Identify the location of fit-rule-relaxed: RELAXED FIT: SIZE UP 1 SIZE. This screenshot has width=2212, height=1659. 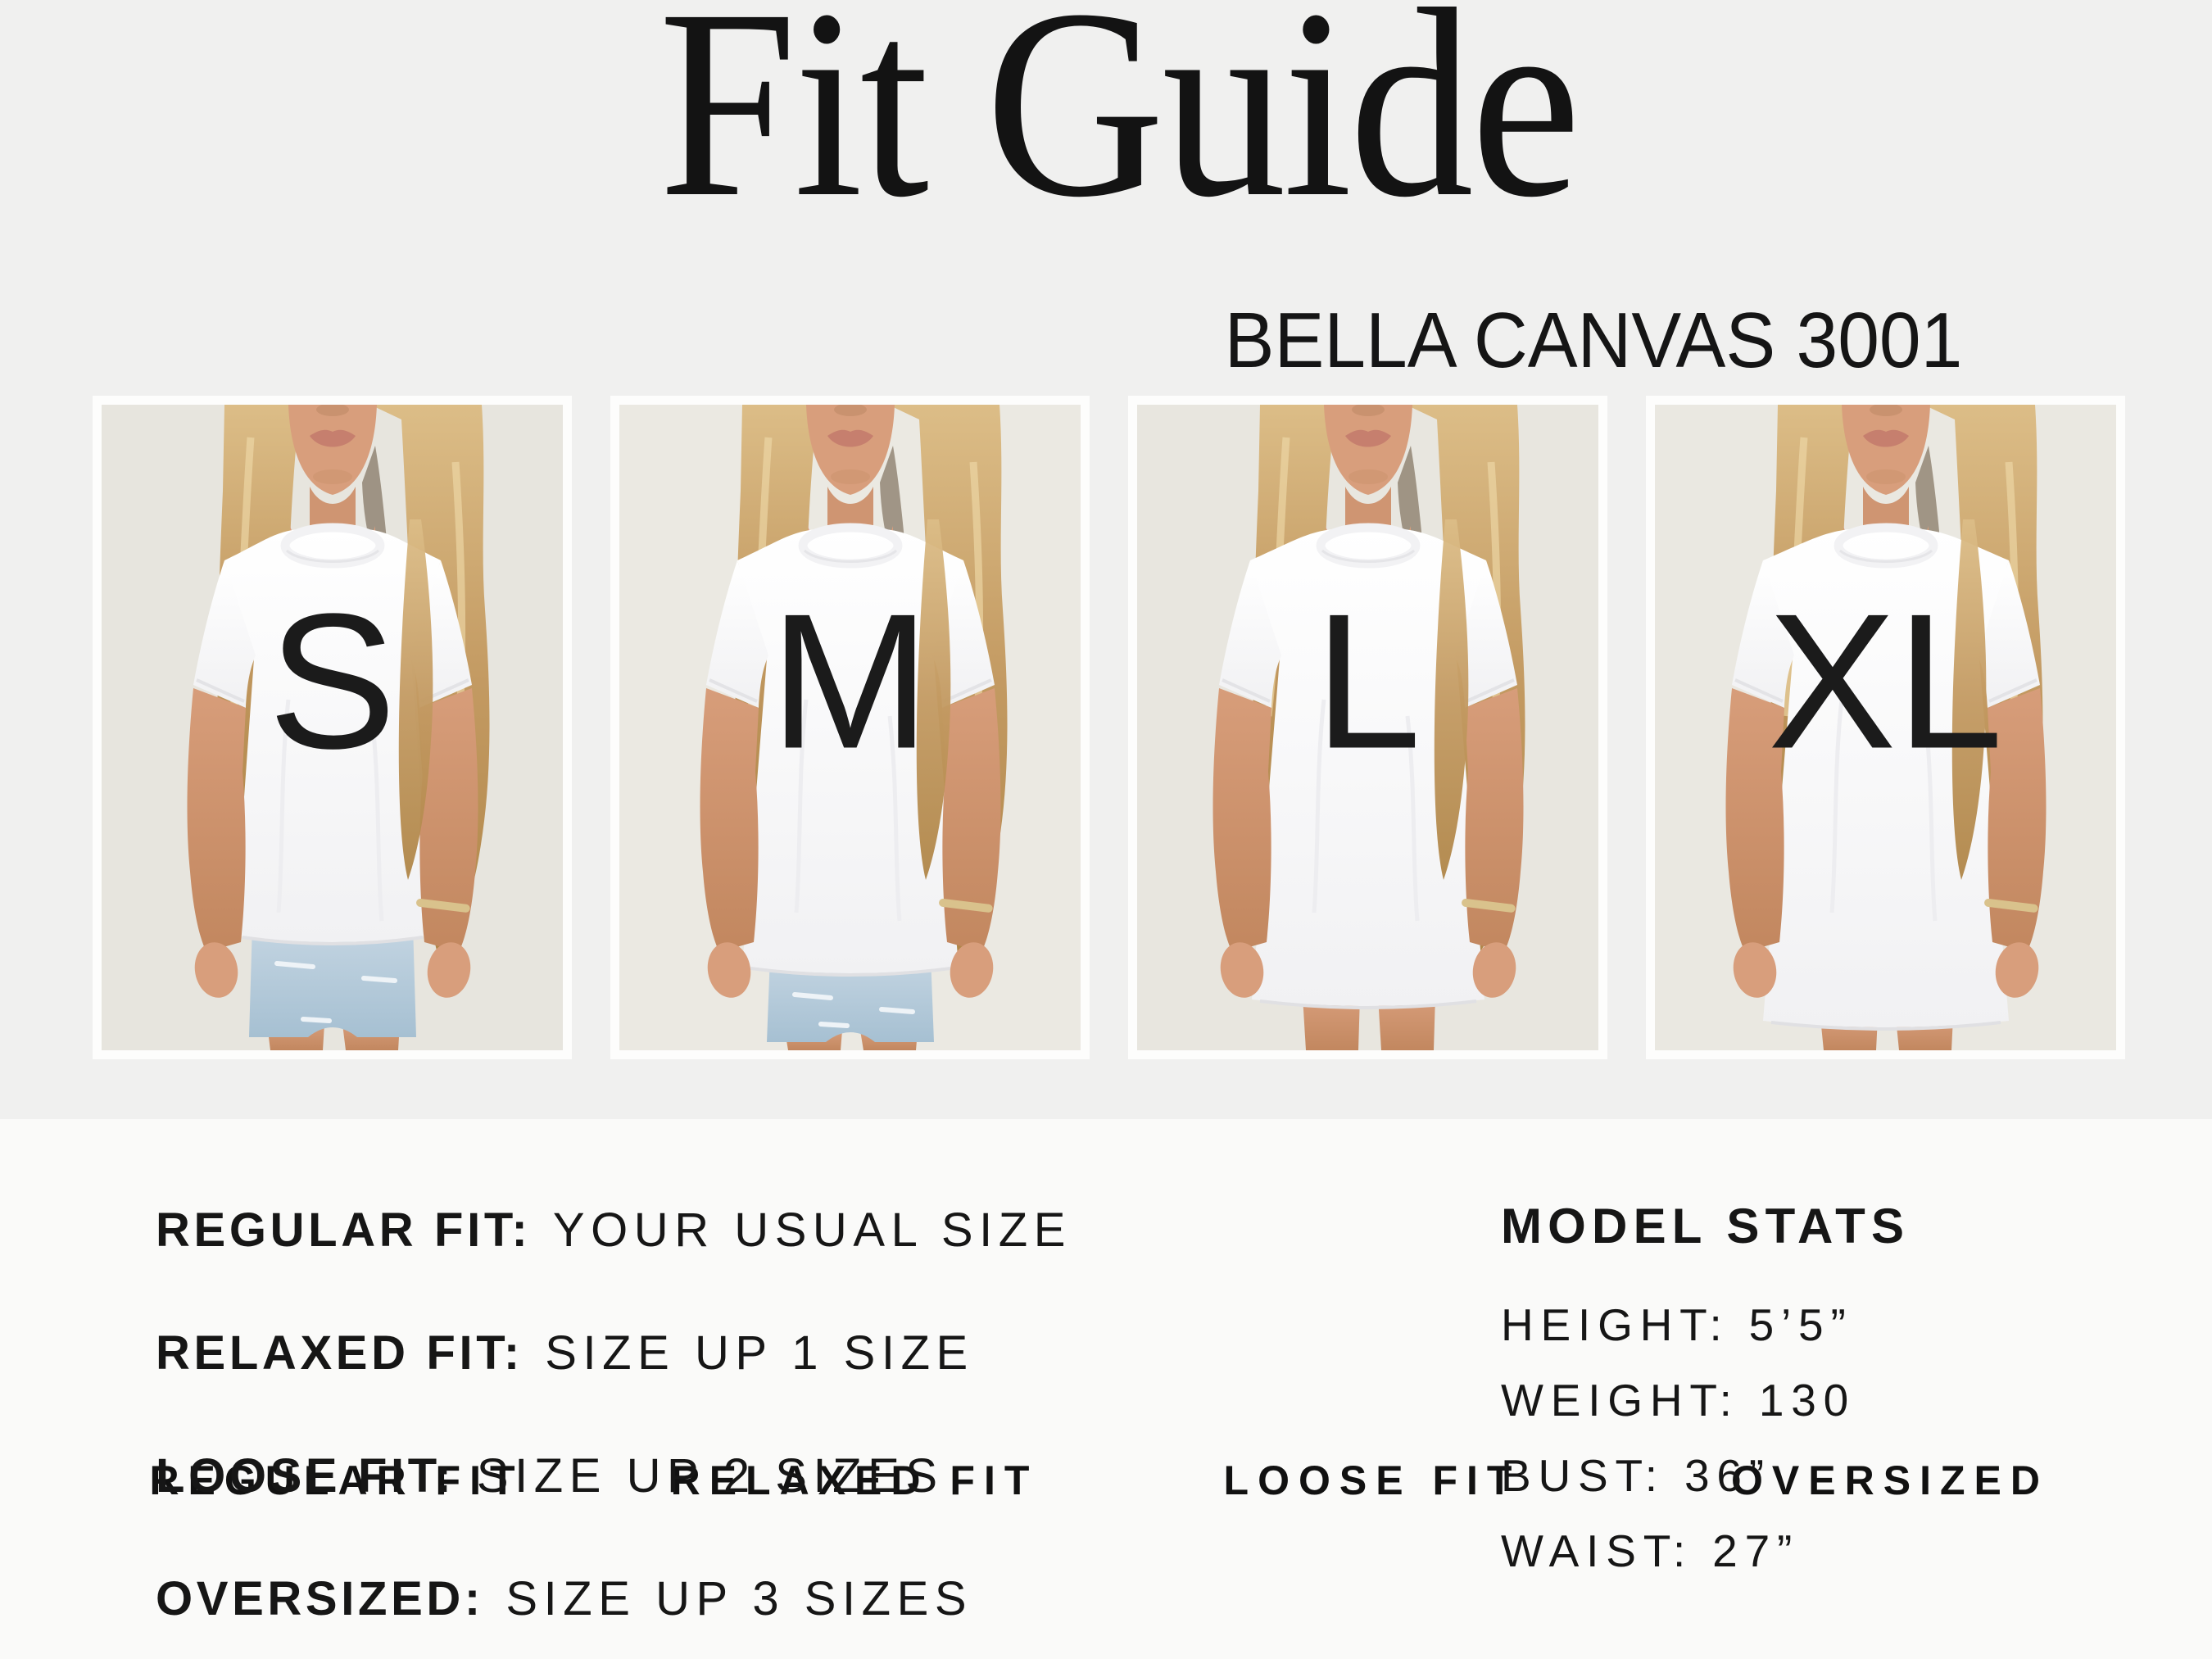
(614, 1359).